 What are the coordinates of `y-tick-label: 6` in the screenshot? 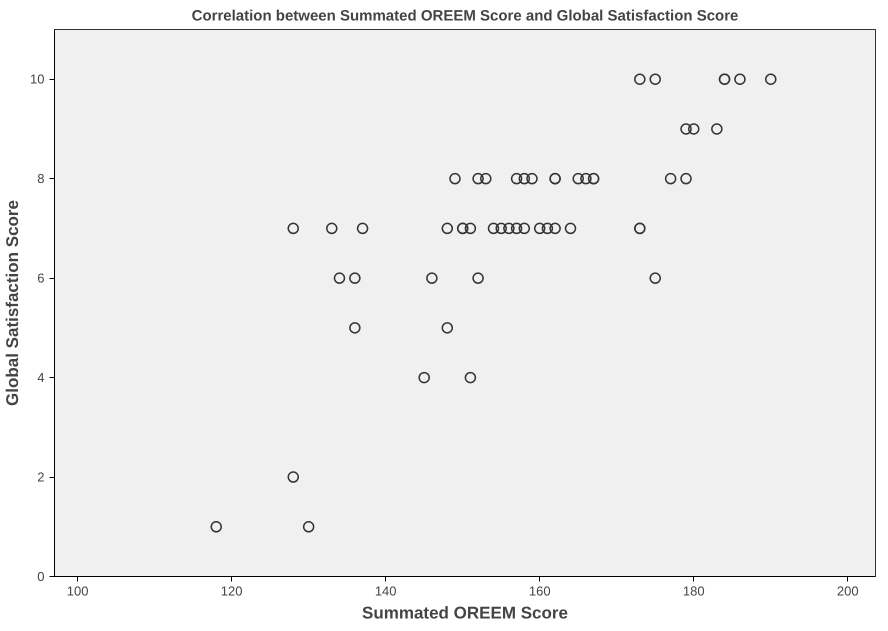 It's located at (41, 278).